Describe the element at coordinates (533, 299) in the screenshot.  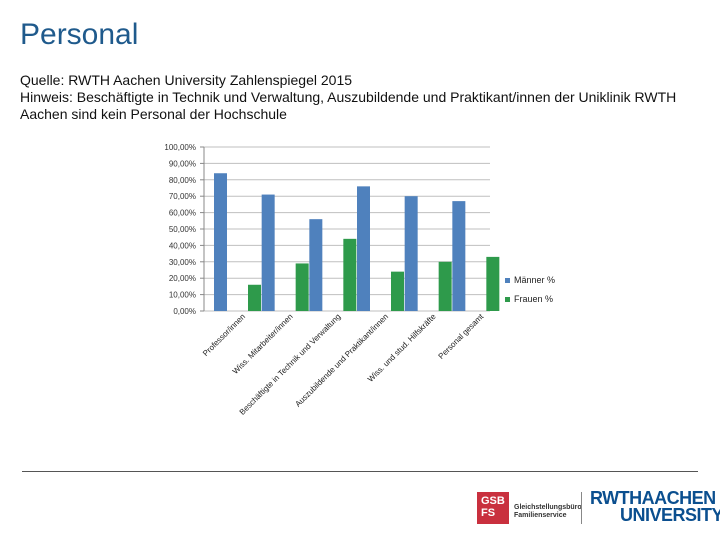
I see `legend-label: Frauen %` at that location.